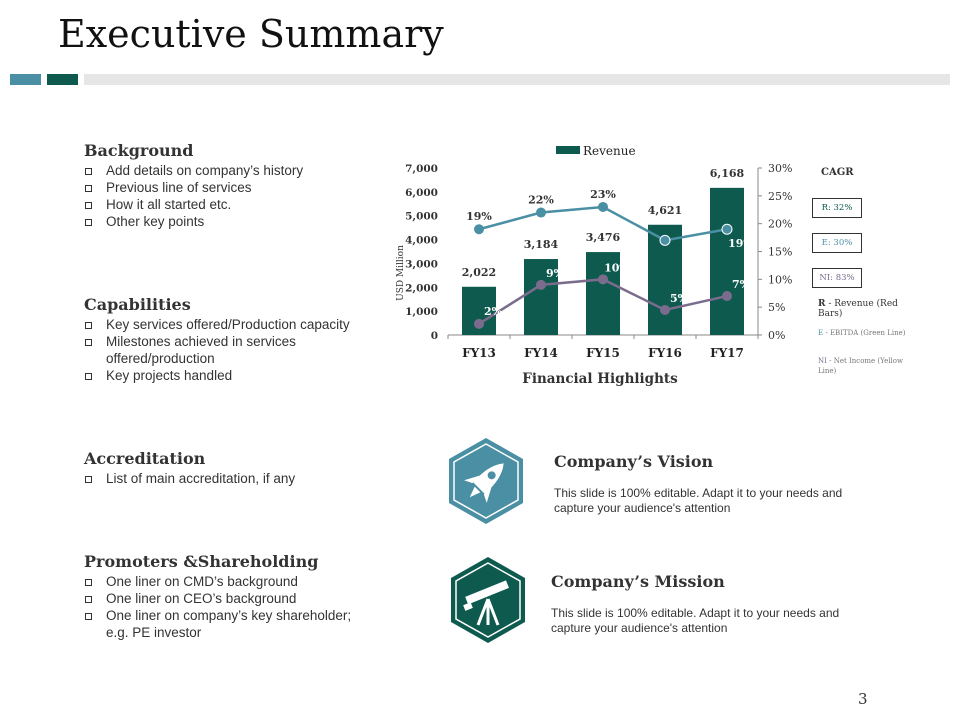 Image resolution: width=960 pixels, height=720 pixels. What do you see at coordinates (837, 172) in the screenshot?
I see `cagr-heading: CAGR` at bounding box center [837, 172].